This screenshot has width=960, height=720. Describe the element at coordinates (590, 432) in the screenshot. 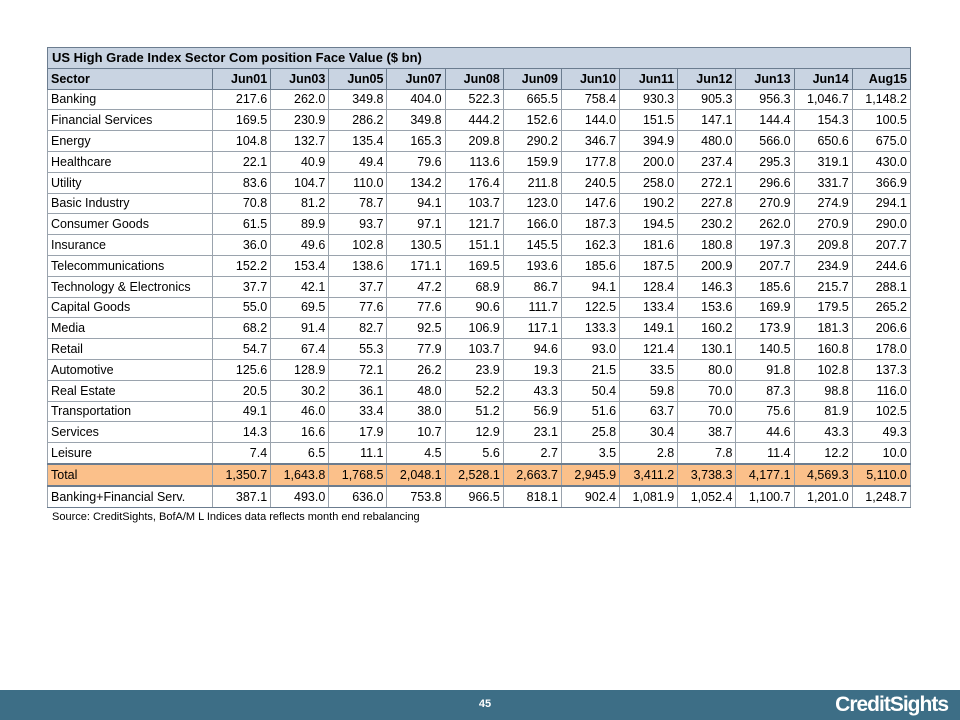

I see `table-cell: 25.8` at that location.